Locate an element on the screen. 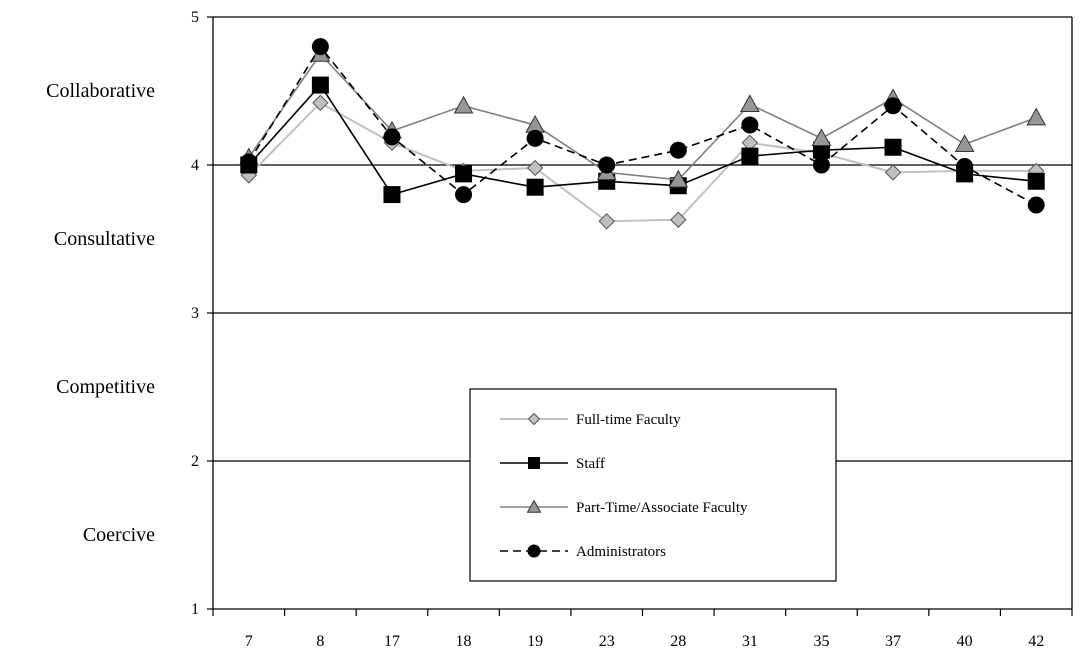 The image size is (1081, 654). band-label: Consultative is located at coordinates (104, 239).